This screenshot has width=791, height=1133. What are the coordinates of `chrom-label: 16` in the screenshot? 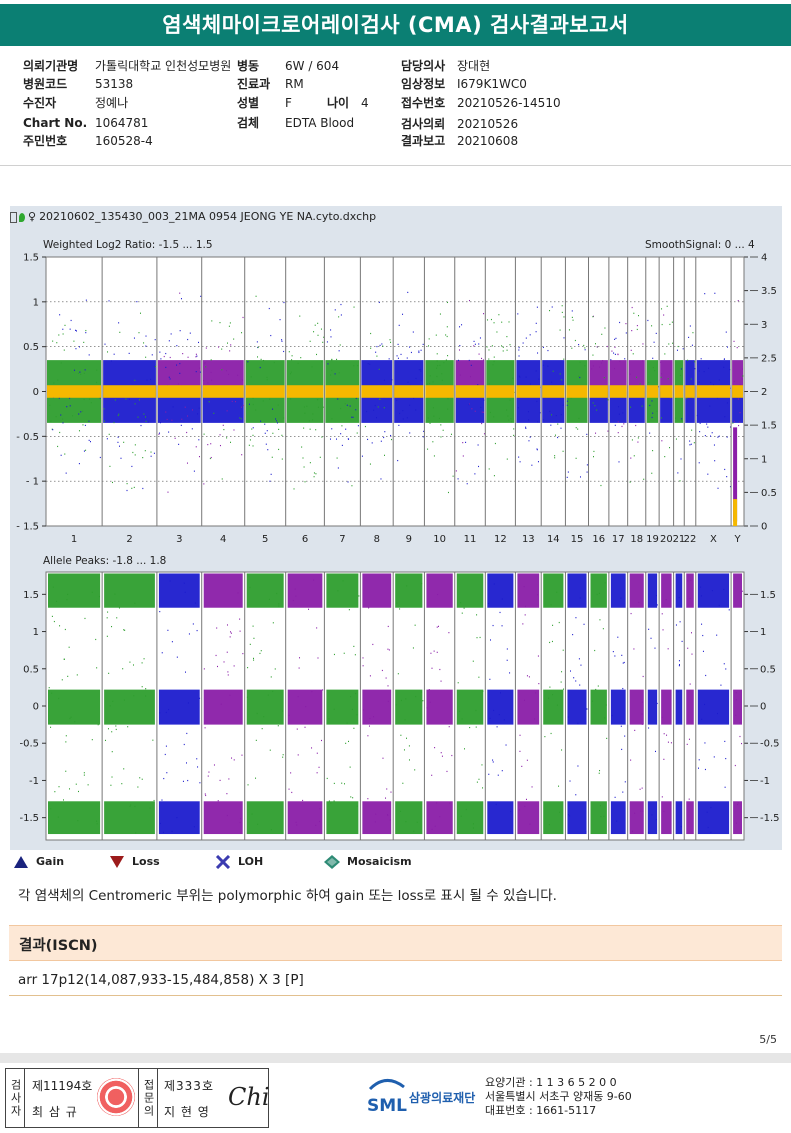 It's located at (598, 539).